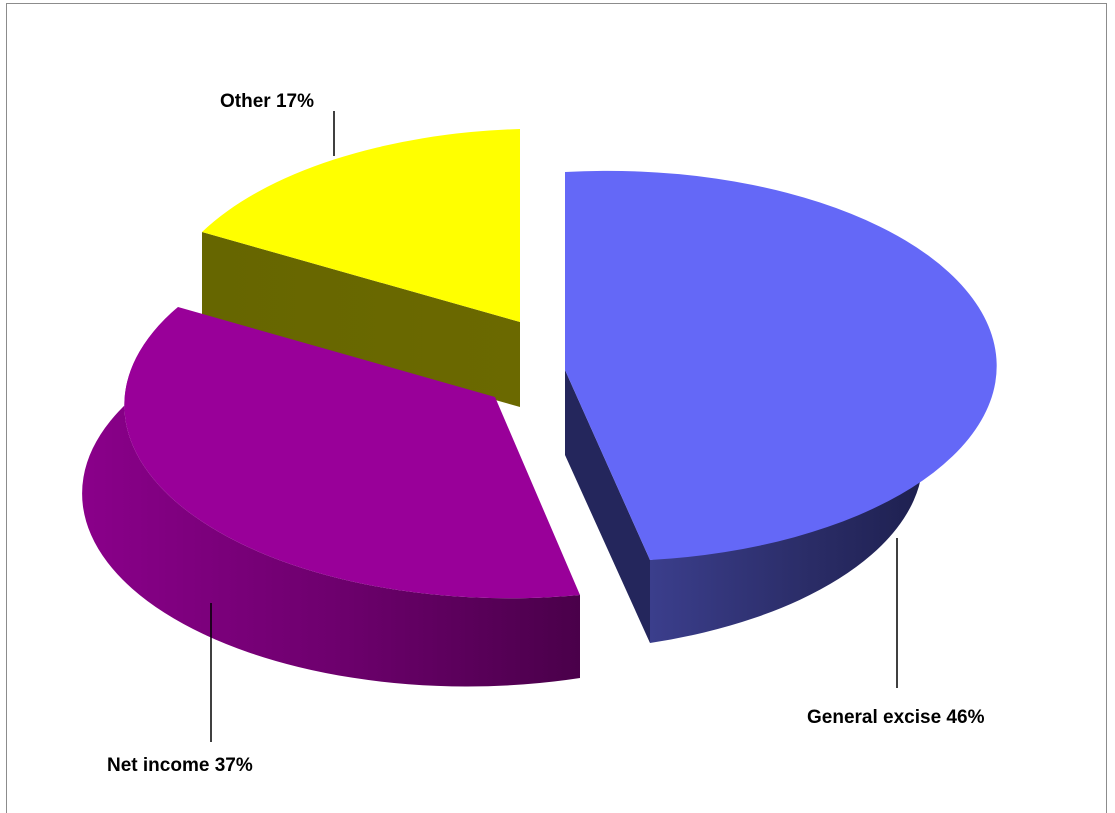 The width and height of the screenshot is (1115, 813). Describe the element at coordinates (267, 101) in the screenshot. I see `slice-label-other: Other 17%` at that location.